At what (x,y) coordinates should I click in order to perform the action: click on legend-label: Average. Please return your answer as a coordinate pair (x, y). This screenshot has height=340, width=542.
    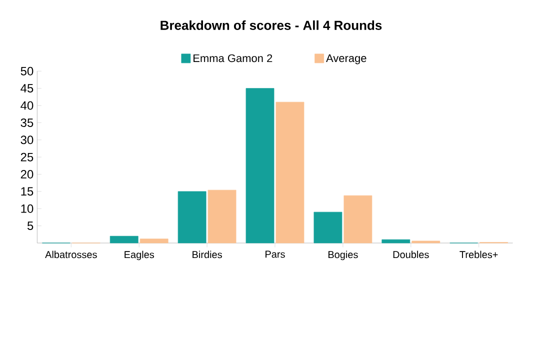
    Looking at the image, I should click on (346, 59).